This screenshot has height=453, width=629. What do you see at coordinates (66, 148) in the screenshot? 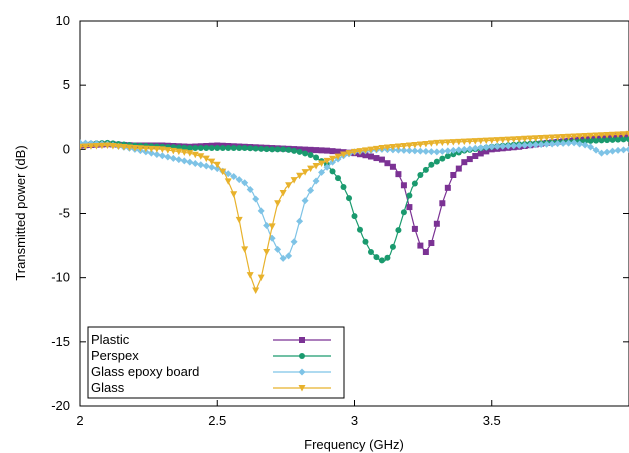
I see `y-tick-label: 0` at bounding box center [66, 148].